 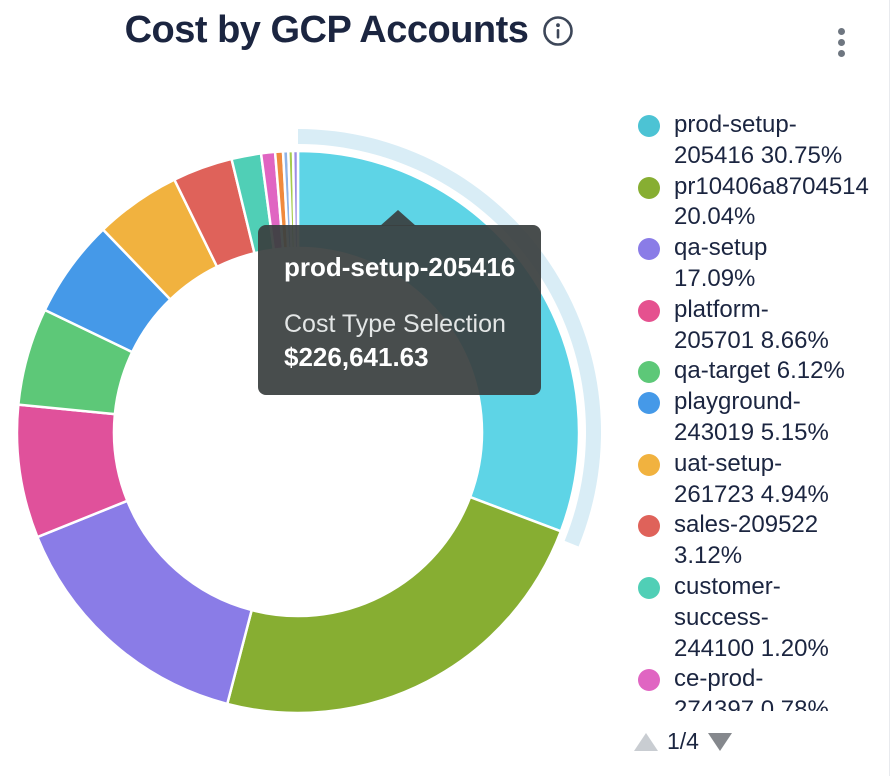 What do you see at coordinates (751, 688) in the screenshot?
I see `legend-label: ce-prod- 274397 0.78%` at bounding box center [751, 688].